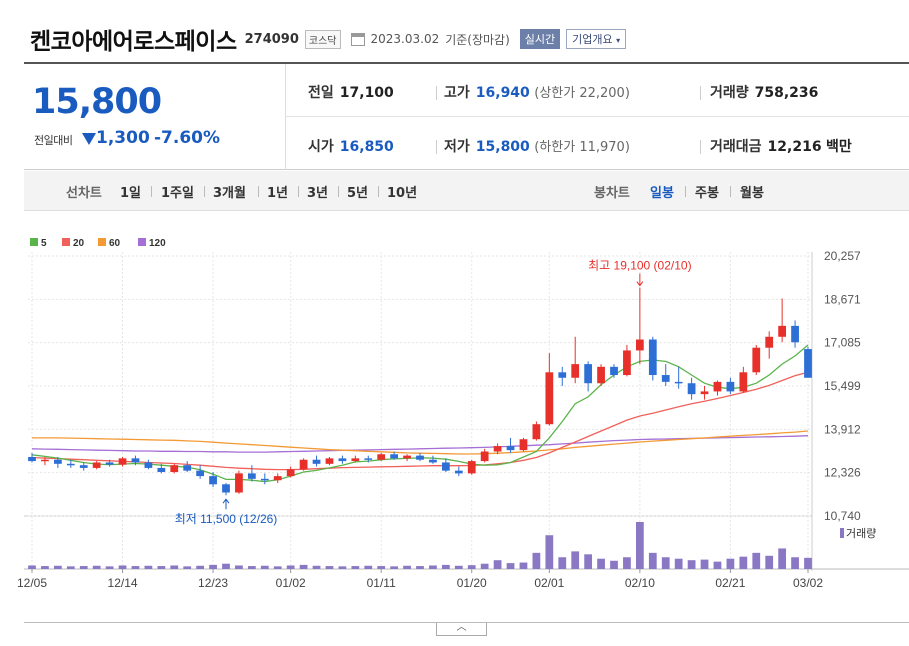  What do you see at coordinates (133, 42) in the screenshot?
I see `company-name: 켄코아에어로스페이스` at bounding box center [133, 42].